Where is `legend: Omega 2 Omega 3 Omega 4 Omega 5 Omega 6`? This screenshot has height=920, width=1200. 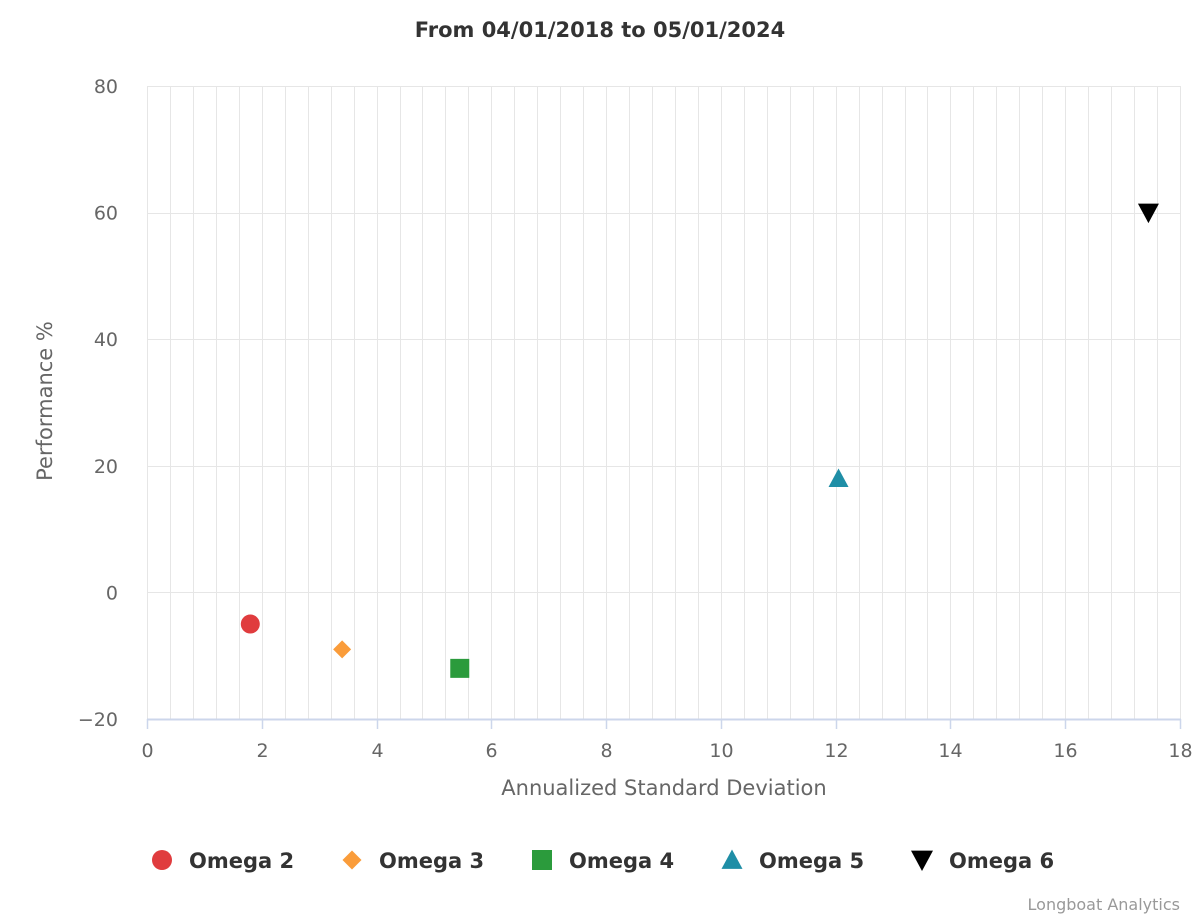 legend: Omega 2 Omega 3 Omega 4 Omega 5 Omega 6 is located at coordinates (603, 861).